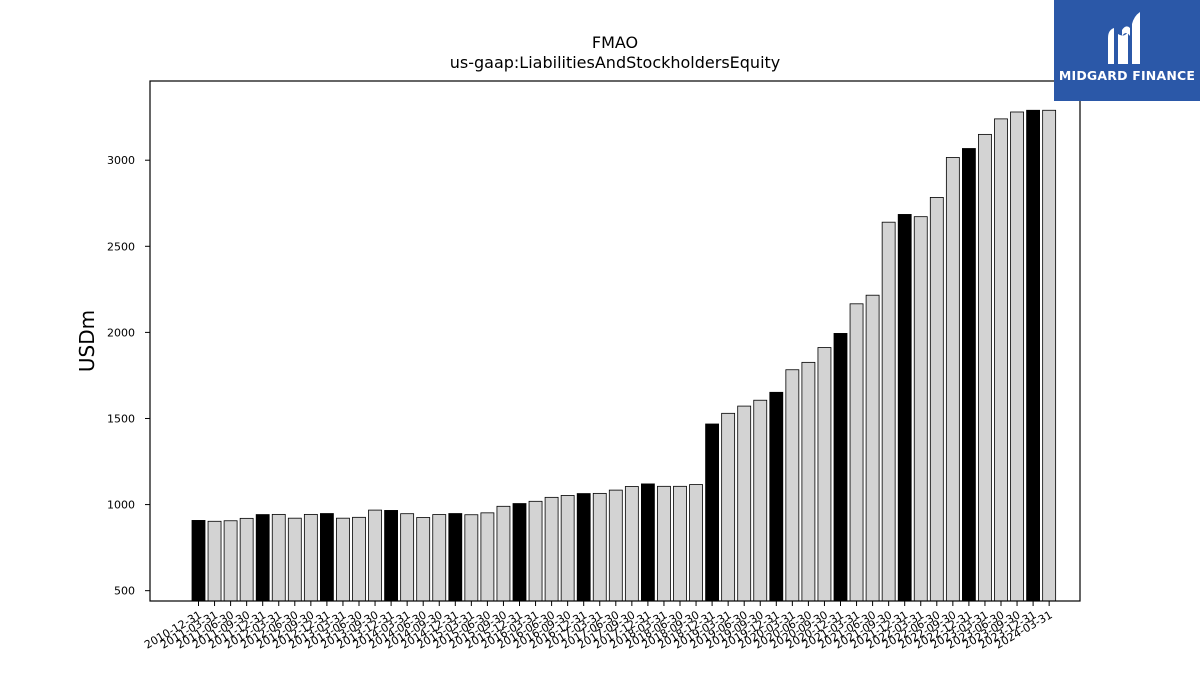 The height and width of the screenshot is (675, 1200). I want to click on y-tick-label: 1000, so click(121, 505).